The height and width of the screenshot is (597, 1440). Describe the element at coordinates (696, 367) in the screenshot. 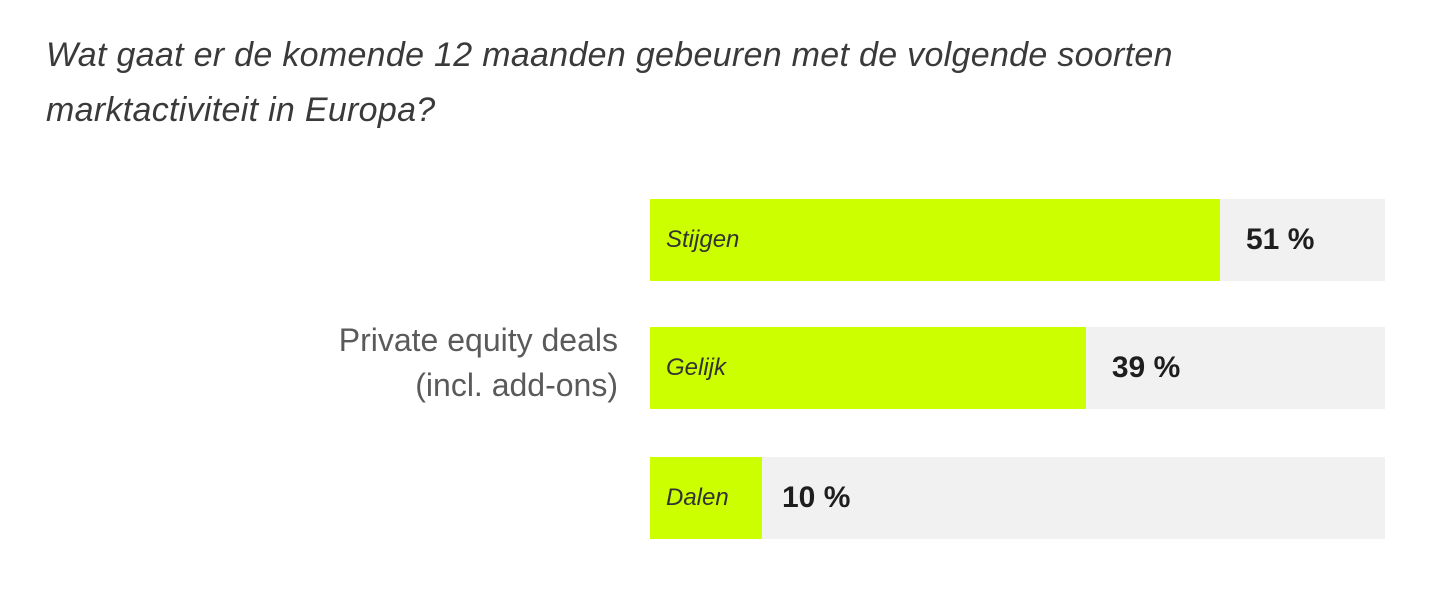

I see `bar-label-gelijk: Gelijk` at that location.